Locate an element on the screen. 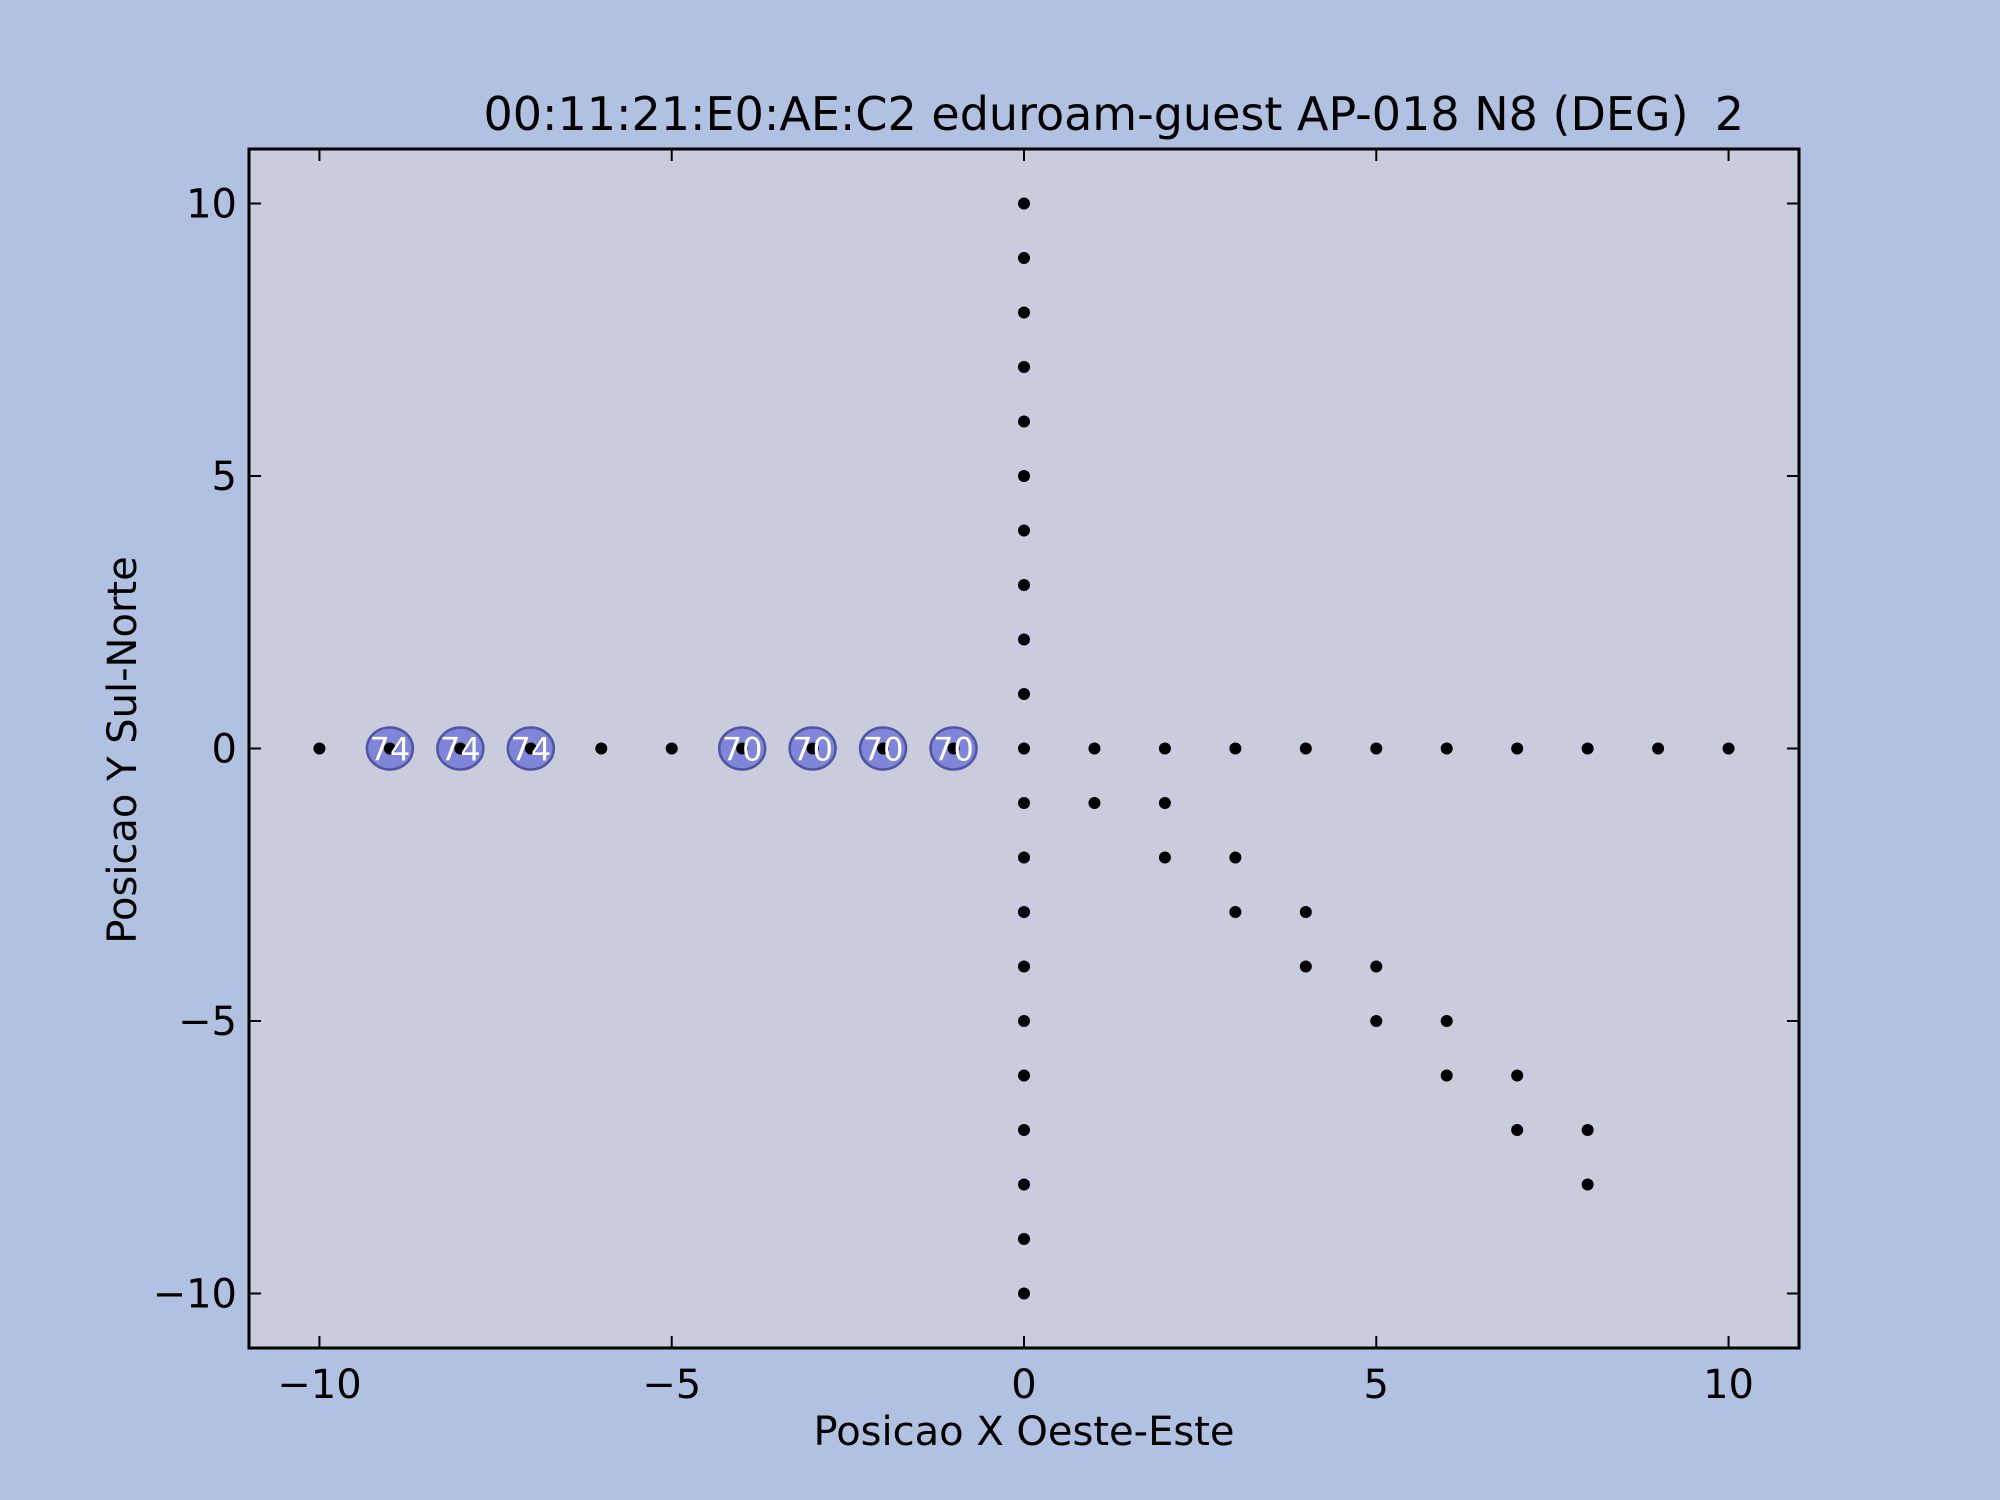 Image resolution: width=2000 pixels, height=1500 pixels. y-tick-label: 10 is located at coordinates (211, 205).